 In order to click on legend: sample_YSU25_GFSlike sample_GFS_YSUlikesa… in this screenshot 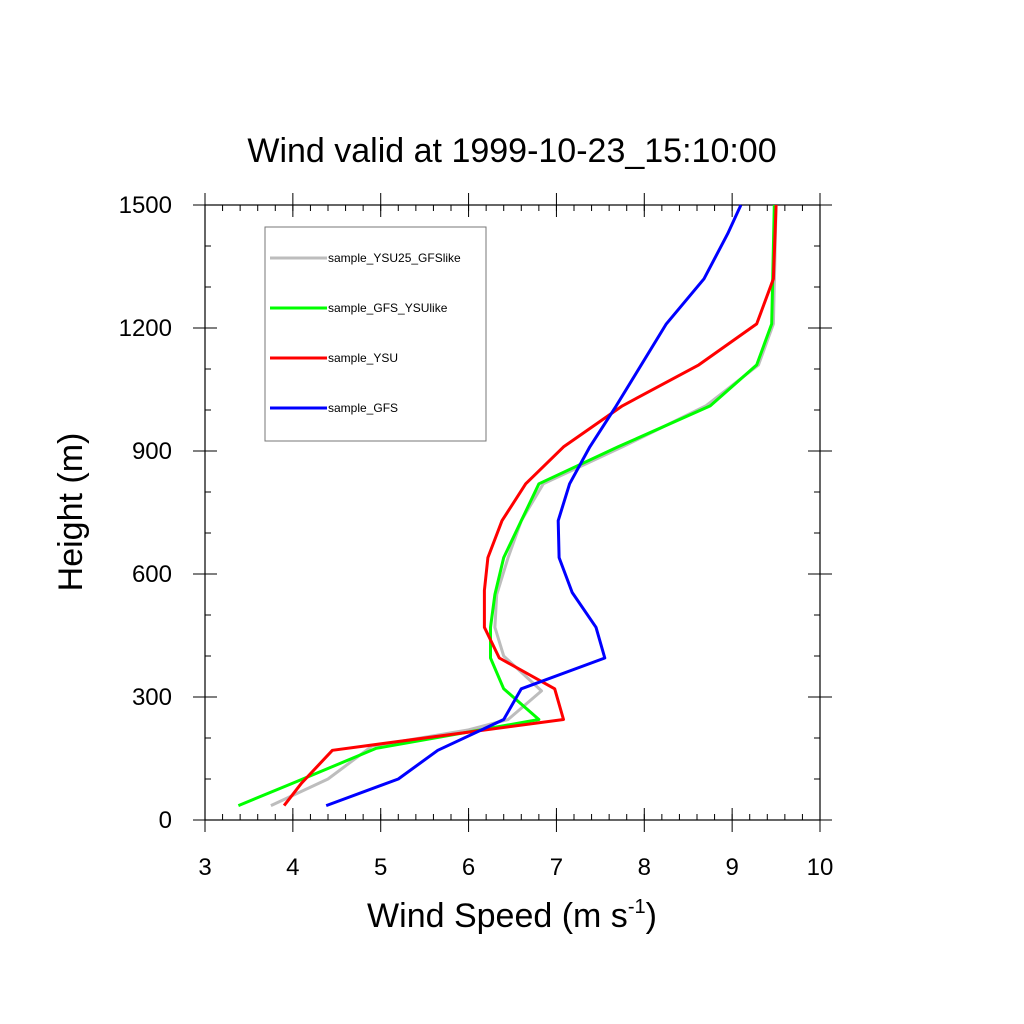, I will do `click(375, 334)`.